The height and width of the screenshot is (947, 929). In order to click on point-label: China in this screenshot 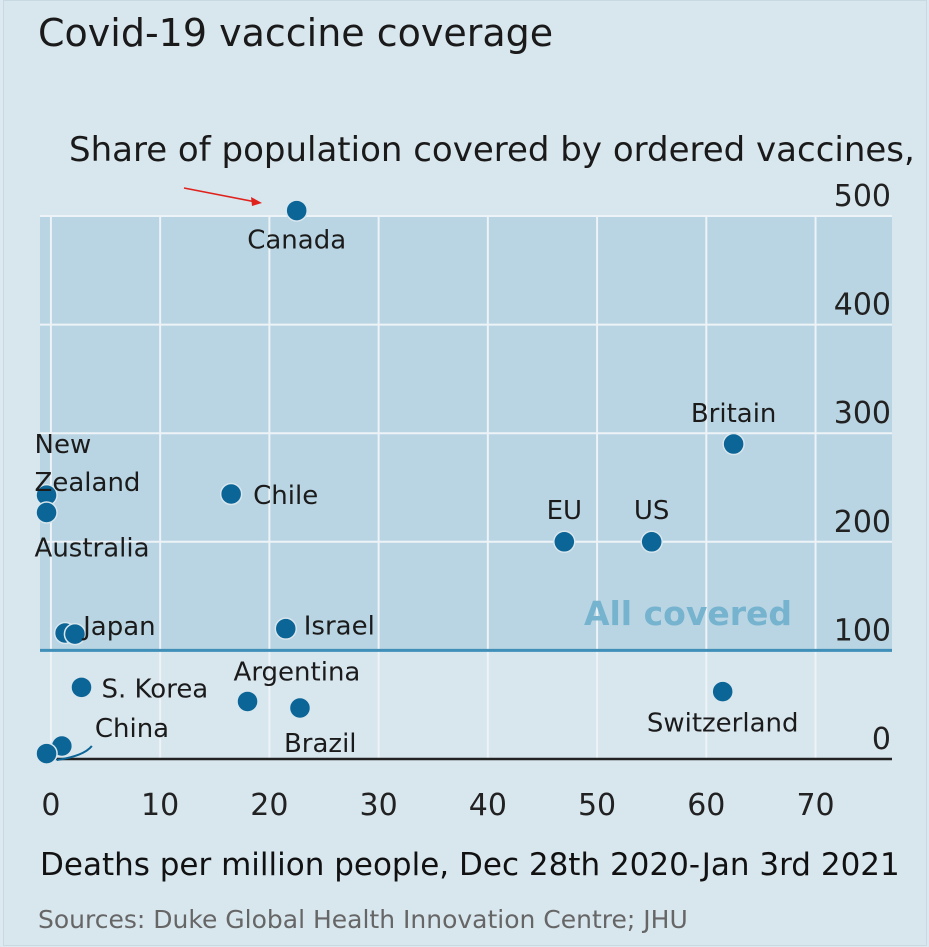, I will do `click(132, 729)`.